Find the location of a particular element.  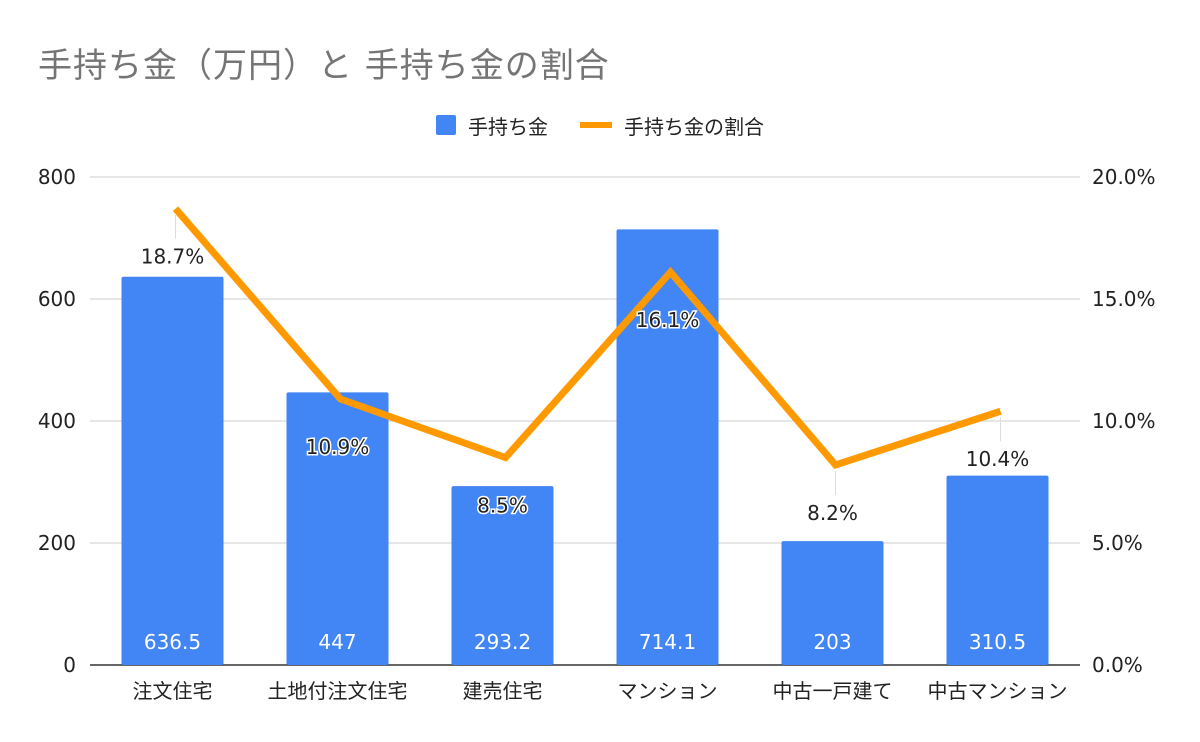

line-value-label: 8.2% is located at coordinates (832, 513).